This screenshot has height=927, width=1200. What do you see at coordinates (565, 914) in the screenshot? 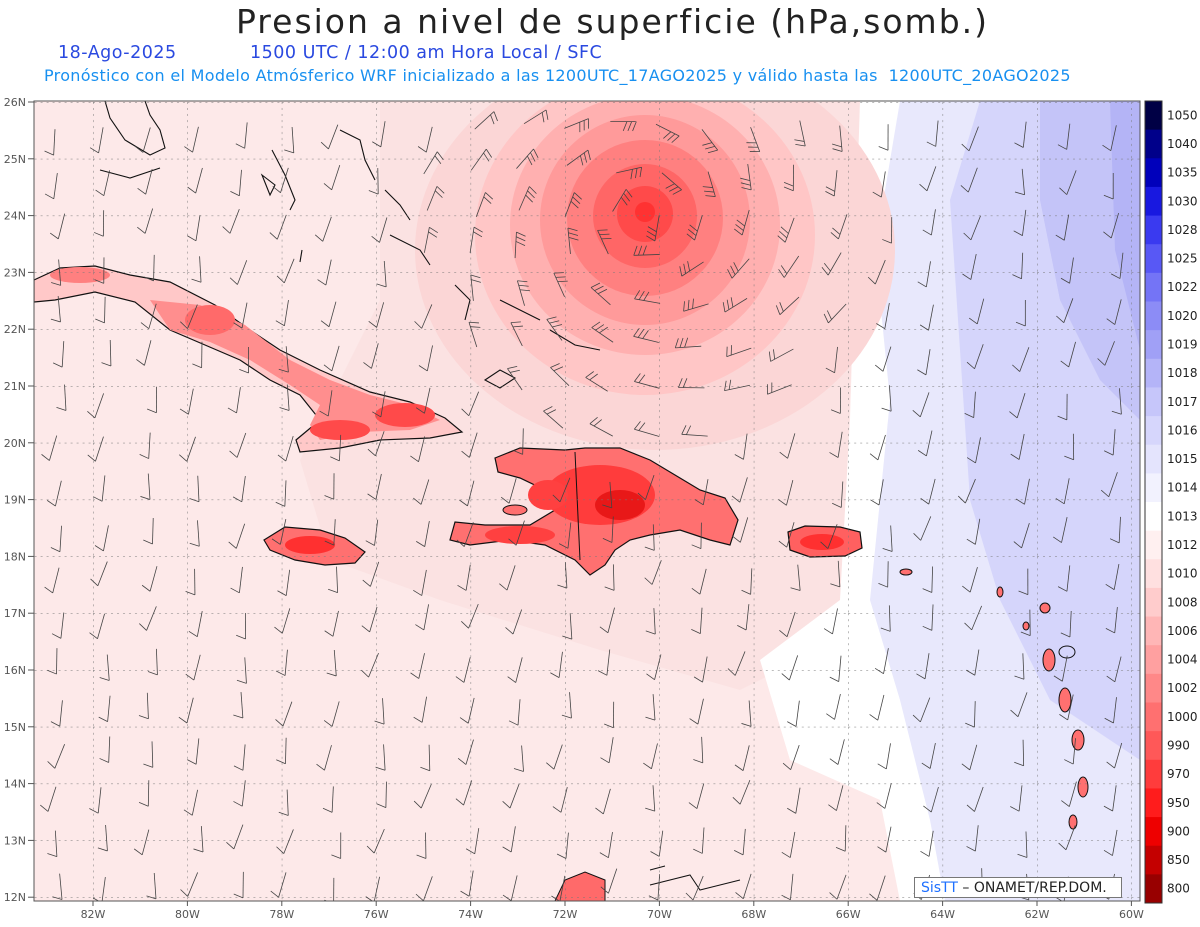
I see `lon-tick-label: 72W` at bounding box center [565, 914].